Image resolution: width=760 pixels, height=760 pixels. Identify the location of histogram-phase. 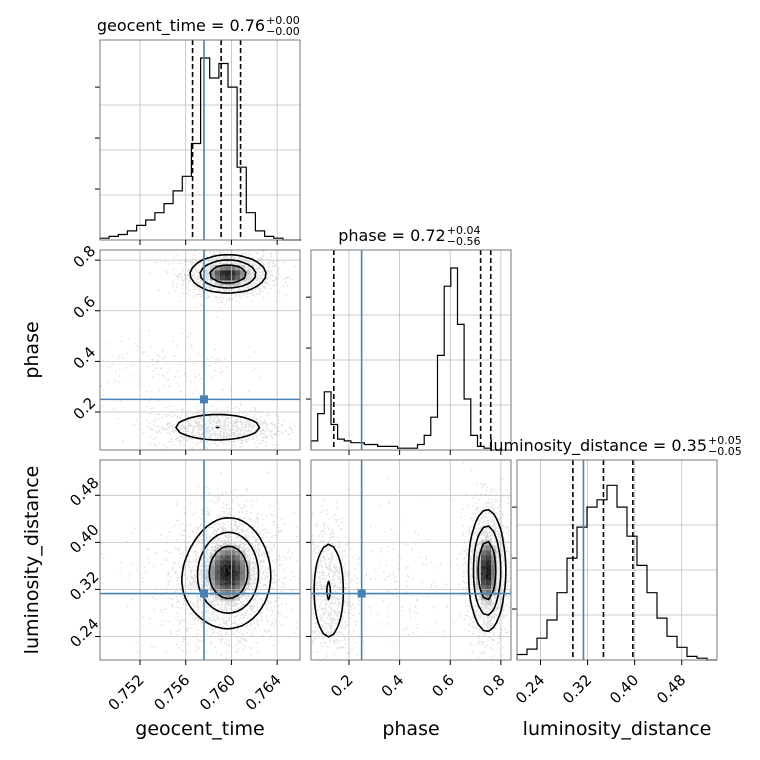
(410, 359).